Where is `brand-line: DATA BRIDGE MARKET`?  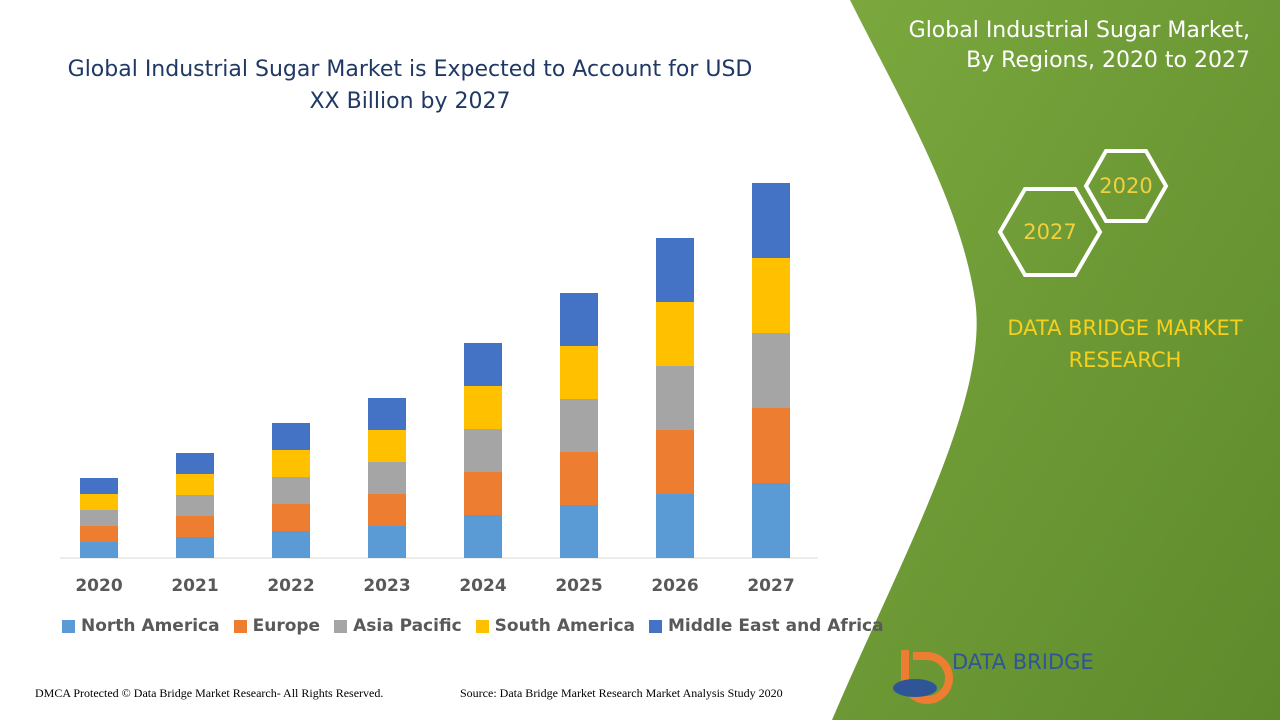 brand-line: DATA BRIDGE MARKET is located at coordinates (1125, 328).